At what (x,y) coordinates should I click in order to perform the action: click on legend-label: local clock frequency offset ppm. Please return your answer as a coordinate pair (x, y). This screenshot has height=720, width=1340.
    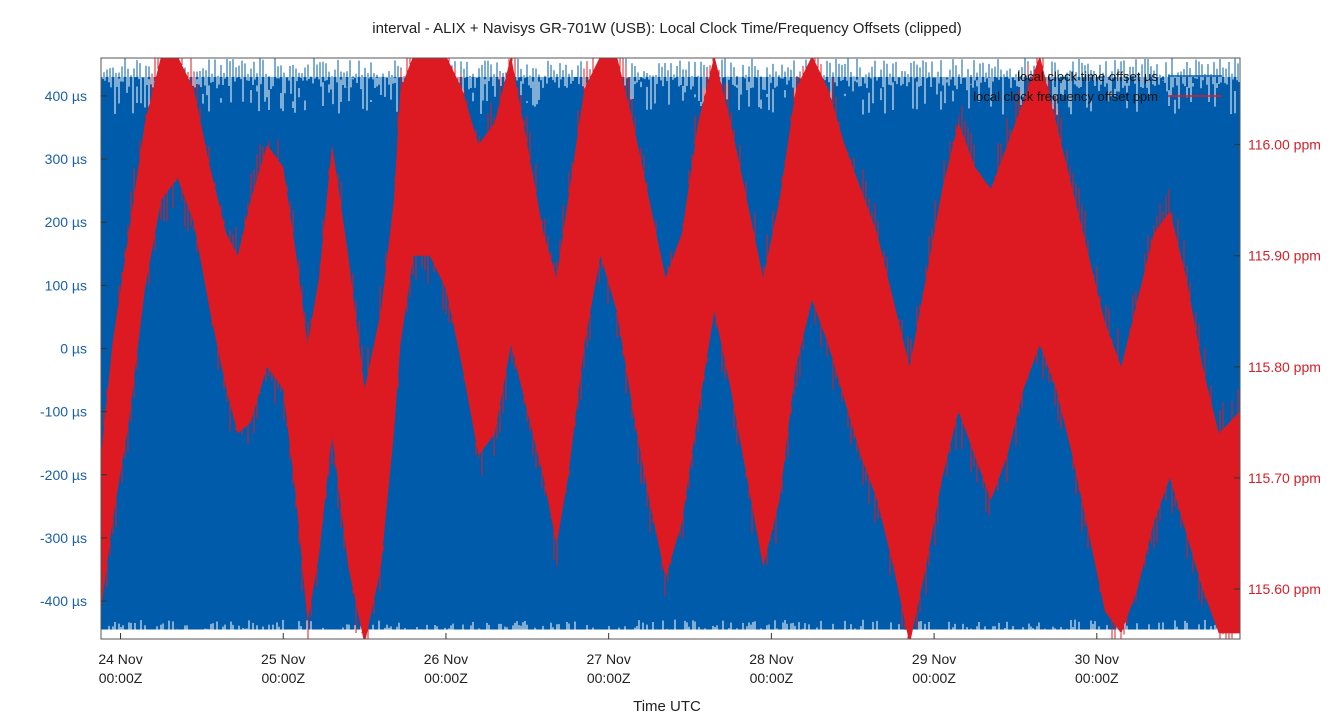
    Looking at the image, I should click on (1065, 96).